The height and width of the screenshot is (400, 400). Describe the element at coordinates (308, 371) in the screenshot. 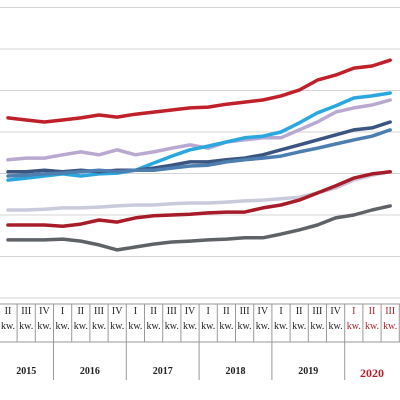

I see `year-label: 2019` at that location.